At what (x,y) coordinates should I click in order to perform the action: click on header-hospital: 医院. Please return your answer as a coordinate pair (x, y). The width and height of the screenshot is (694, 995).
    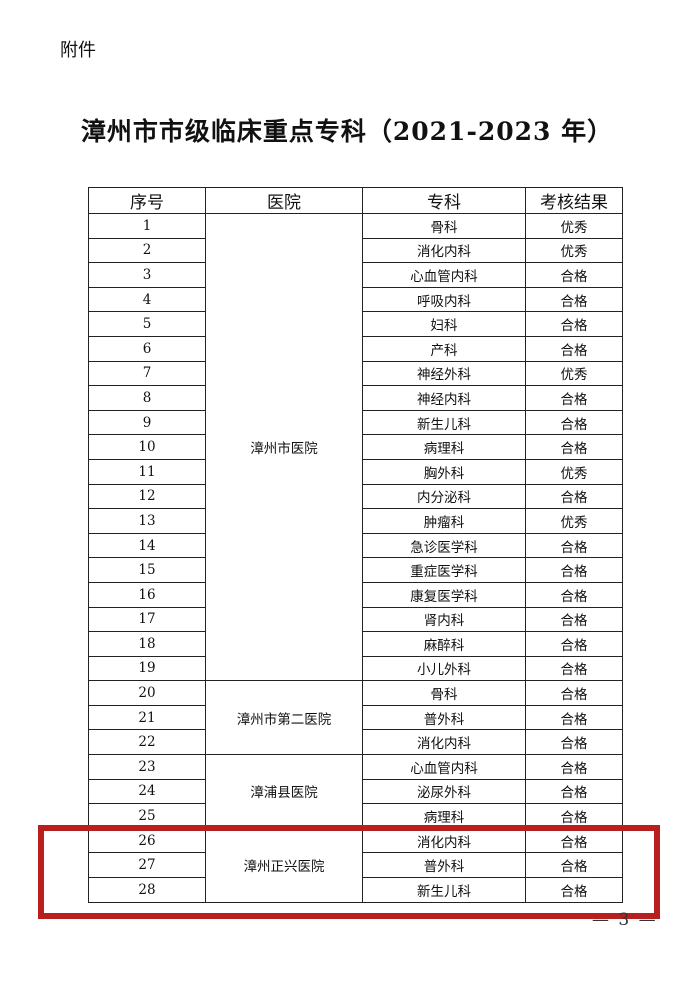
    Looking at the image, I should click on (284, 200).